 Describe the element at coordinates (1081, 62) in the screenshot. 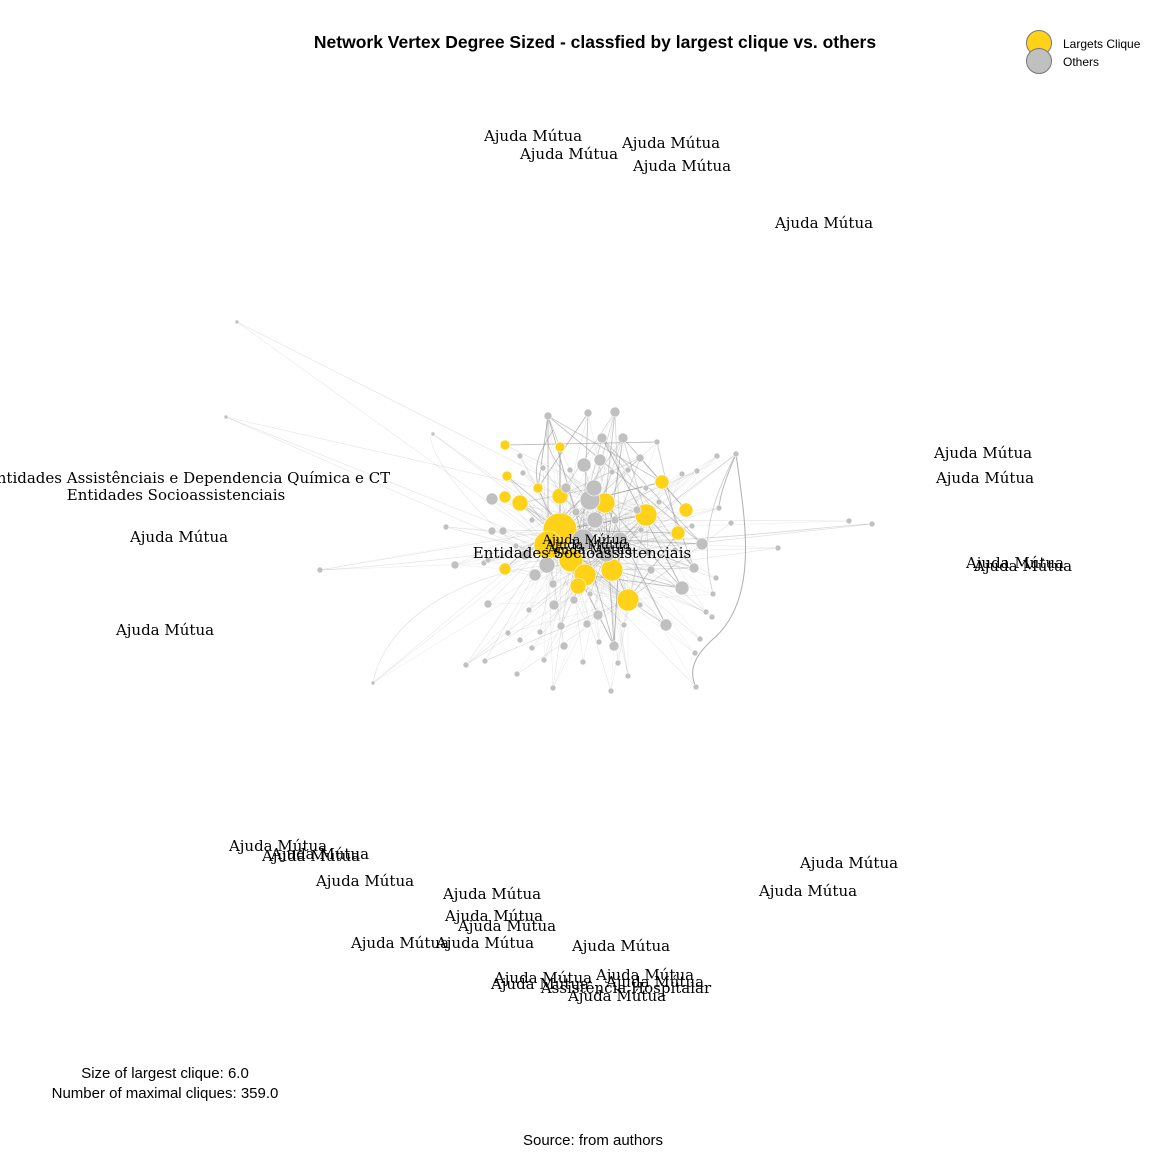

I see `legend-label-others: Others` at that location.